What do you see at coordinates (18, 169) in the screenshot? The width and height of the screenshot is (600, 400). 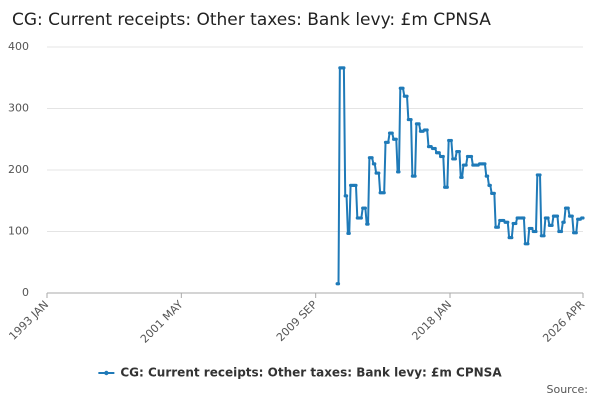 I see `y-tick-label: 200` at bounding box center [18, 169].